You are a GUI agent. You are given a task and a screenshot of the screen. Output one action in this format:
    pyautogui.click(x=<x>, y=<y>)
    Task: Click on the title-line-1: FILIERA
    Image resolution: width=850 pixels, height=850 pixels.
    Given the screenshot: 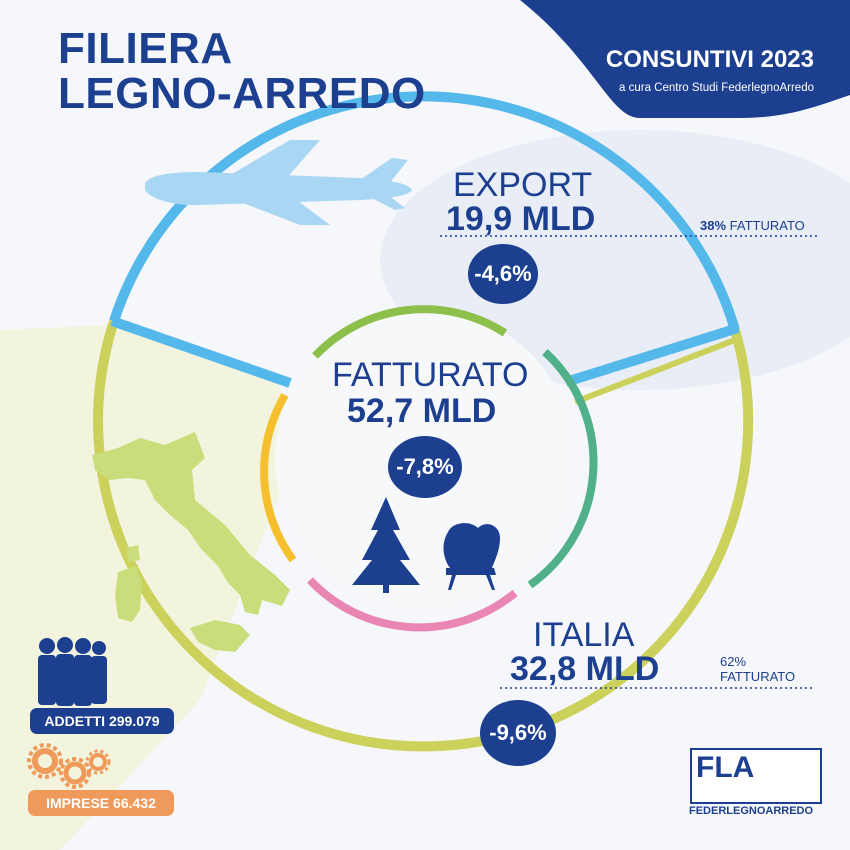 What is the action you would take?
    pyautogui.click(x=145, y=48)
    